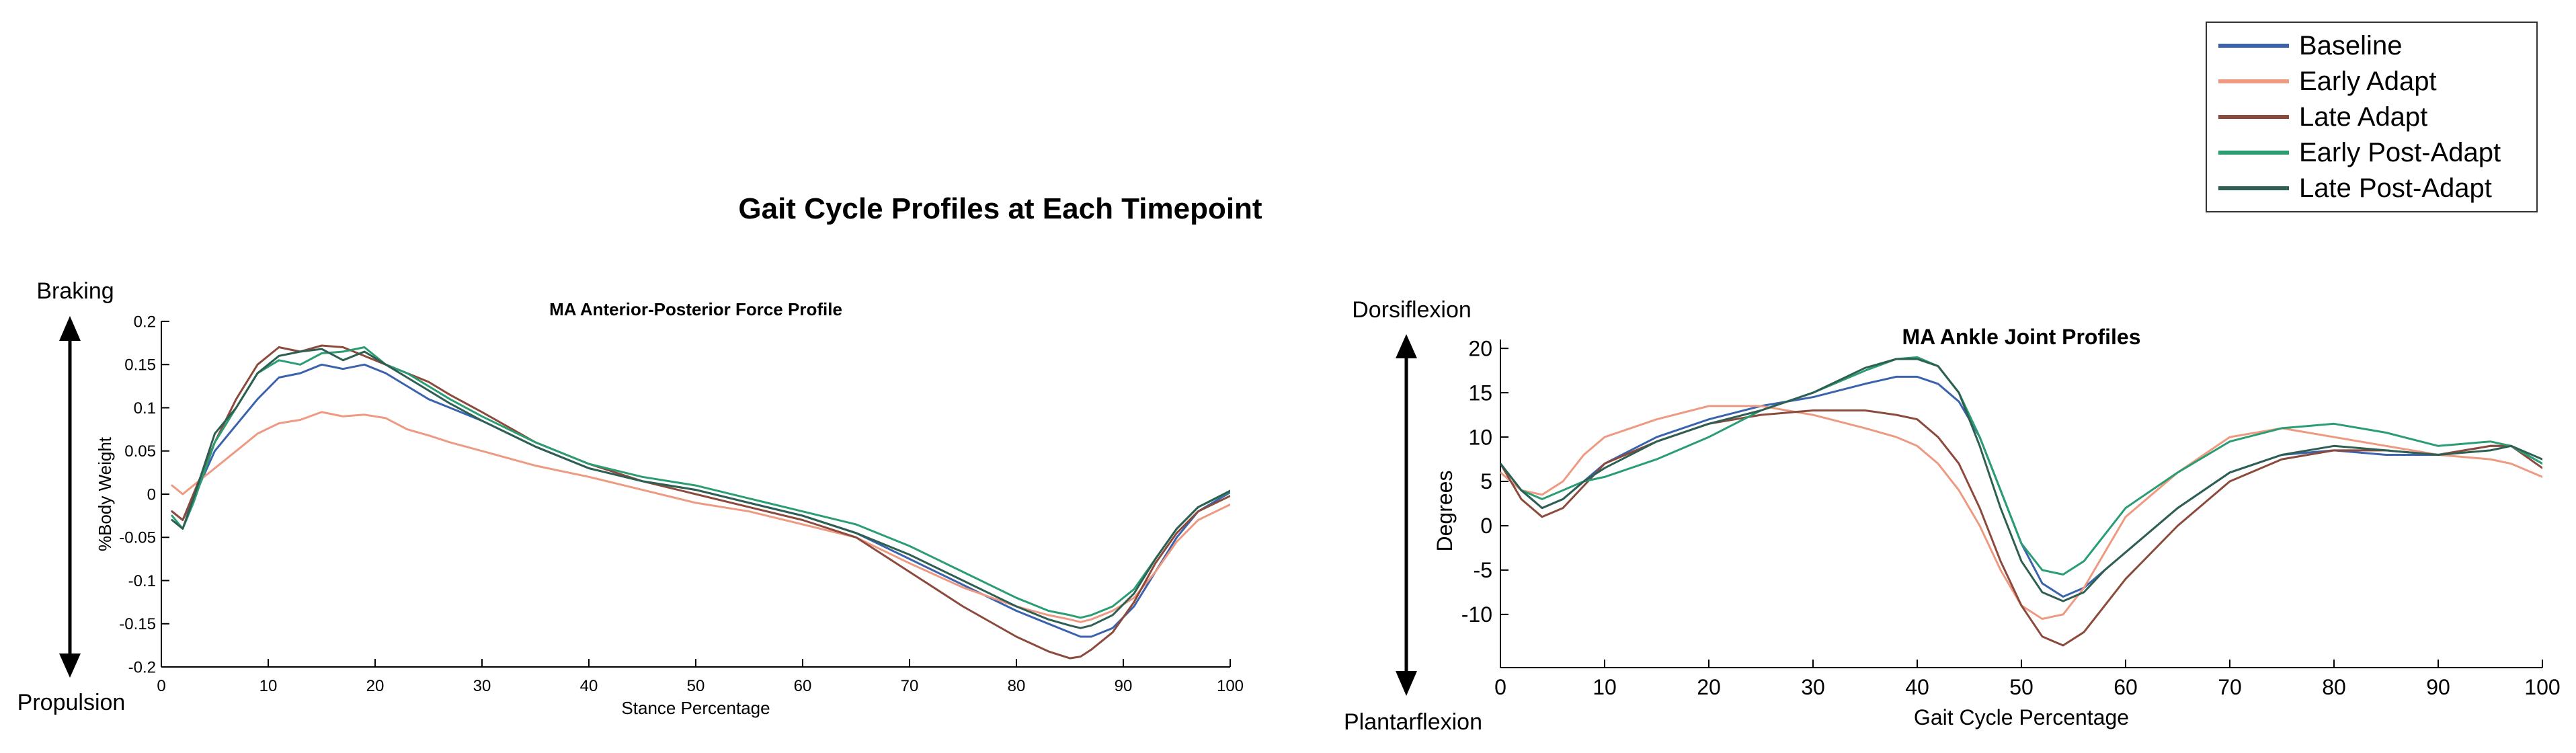  Describe the element at coordinates (1413, 722) in the screenshot. I see `plantarflexion-label: Plantarflexion` at that location.